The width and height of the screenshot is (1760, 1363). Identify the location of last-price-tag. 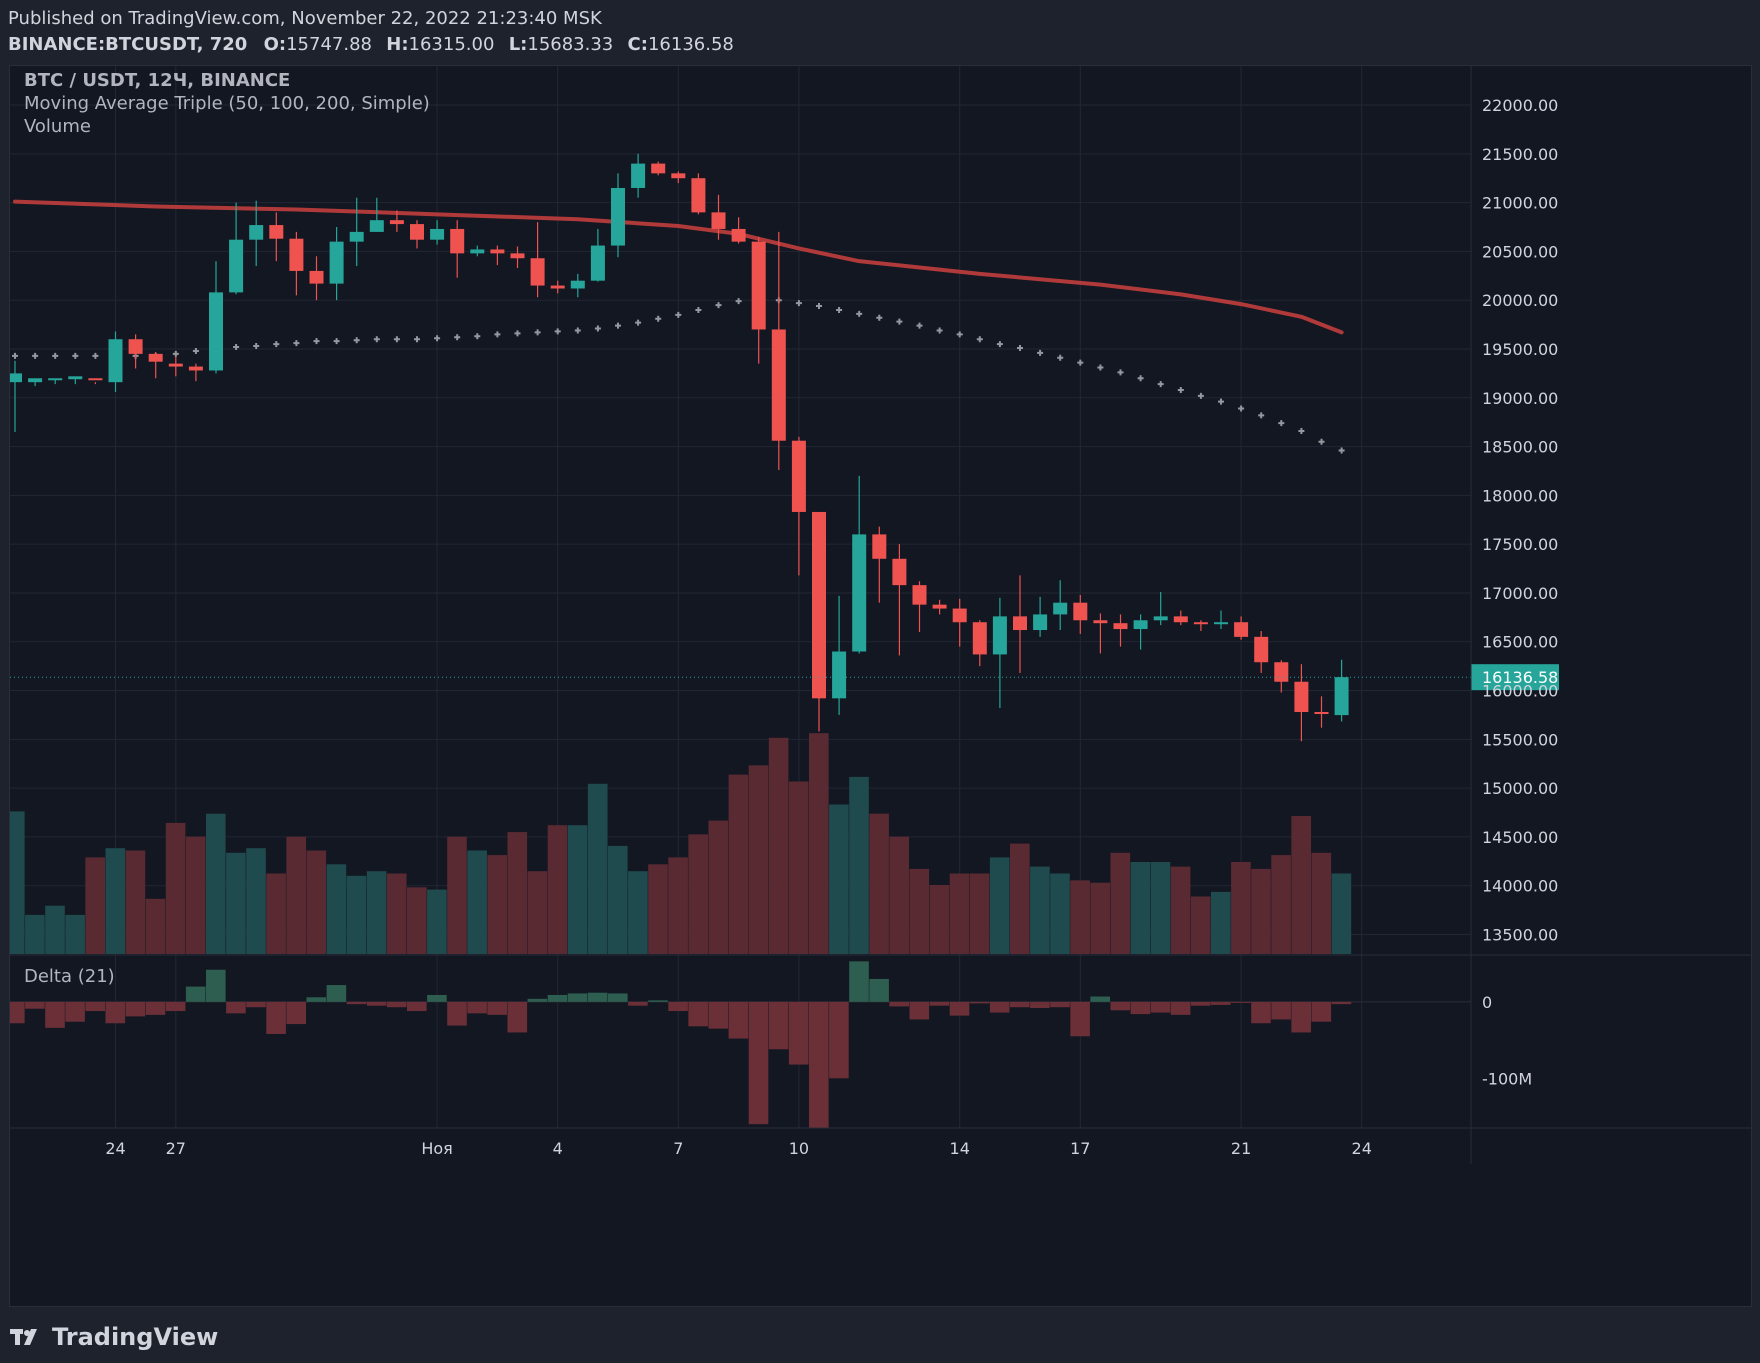
(1515, 677).